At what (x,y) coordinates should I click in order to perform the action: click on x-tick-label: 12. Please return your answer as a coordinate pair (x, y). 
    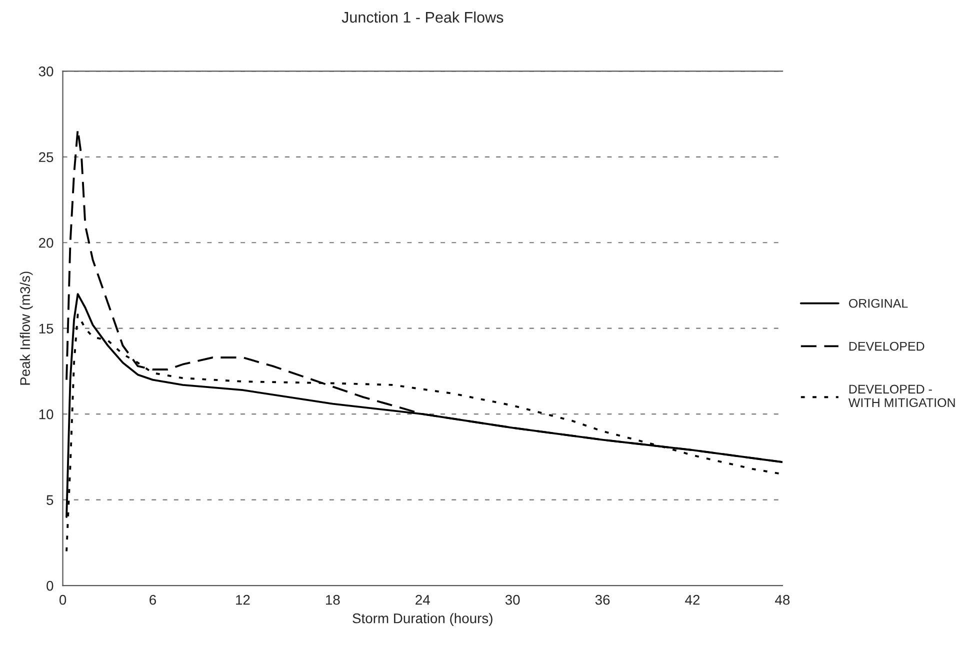
    Looking at the image, I should click on (243, 599).